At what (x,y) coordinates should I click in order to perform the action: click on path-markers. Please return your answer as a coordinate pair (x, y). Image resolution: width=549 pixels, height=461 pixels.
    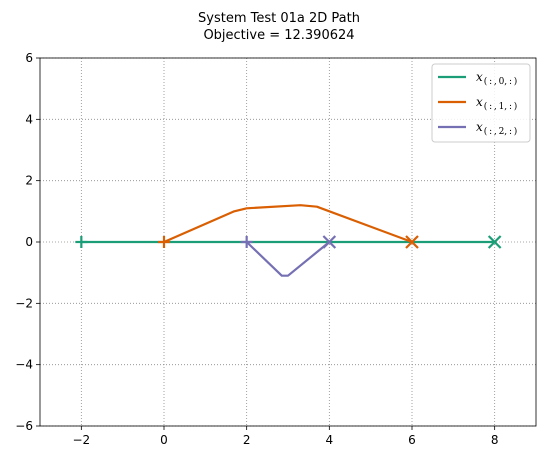
    Looking at the image, I should click on (288, 242).